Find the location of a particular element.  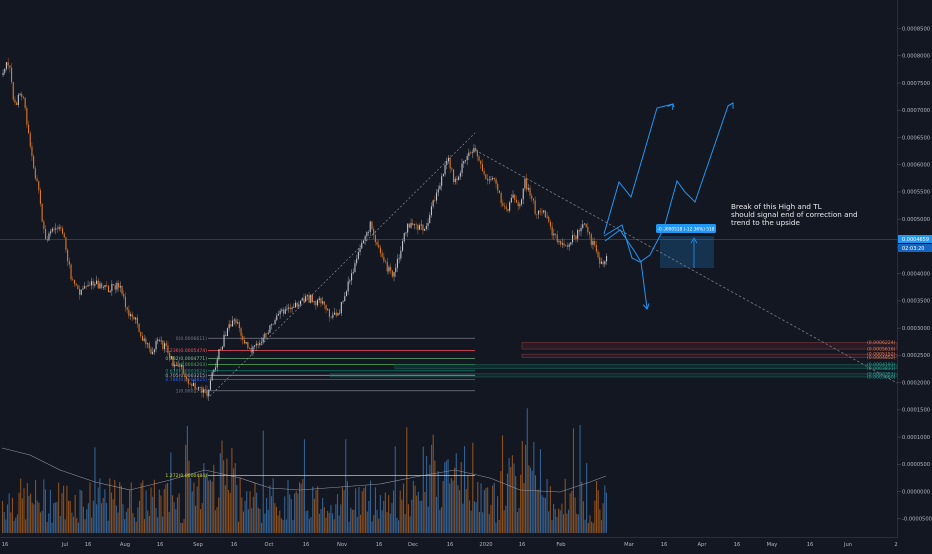

resistance-zone-upper is located at coordinates (709, 346).